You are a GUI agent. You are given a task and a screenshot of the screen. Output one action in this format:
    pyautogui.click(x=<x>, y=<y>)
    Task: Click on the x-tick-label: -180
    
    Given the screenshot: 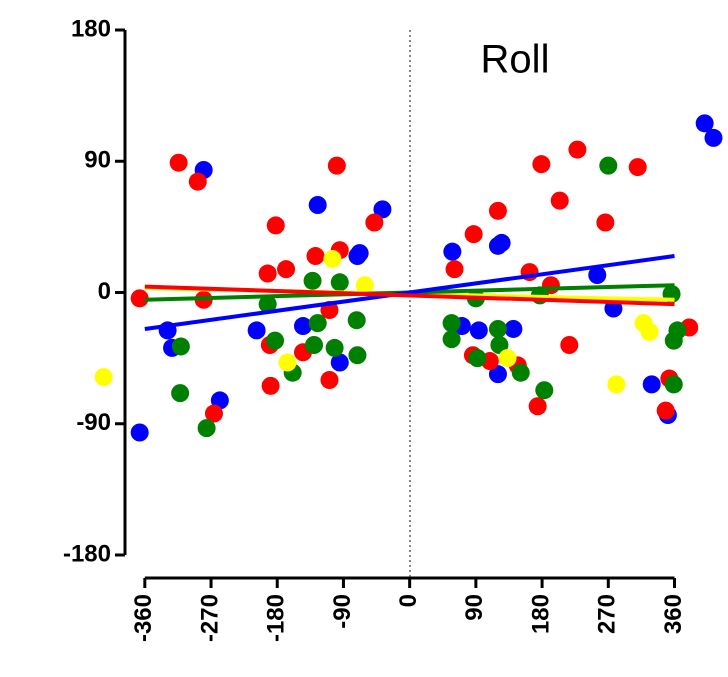 What is the action you would take?
    pyautogui.click(x=276, y=618)
    